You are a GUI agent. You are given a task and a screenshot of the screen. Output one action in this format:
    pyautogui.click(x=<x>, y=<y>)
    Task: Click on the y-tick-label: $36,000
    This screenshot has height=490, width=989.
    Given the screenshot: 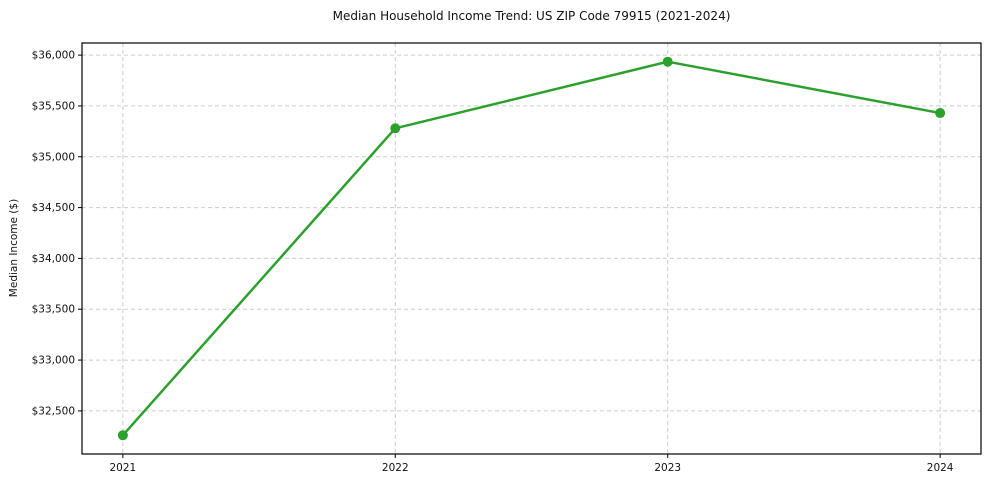 What is the action you would take?
    pyautogui.click(x=53, y=56)
    